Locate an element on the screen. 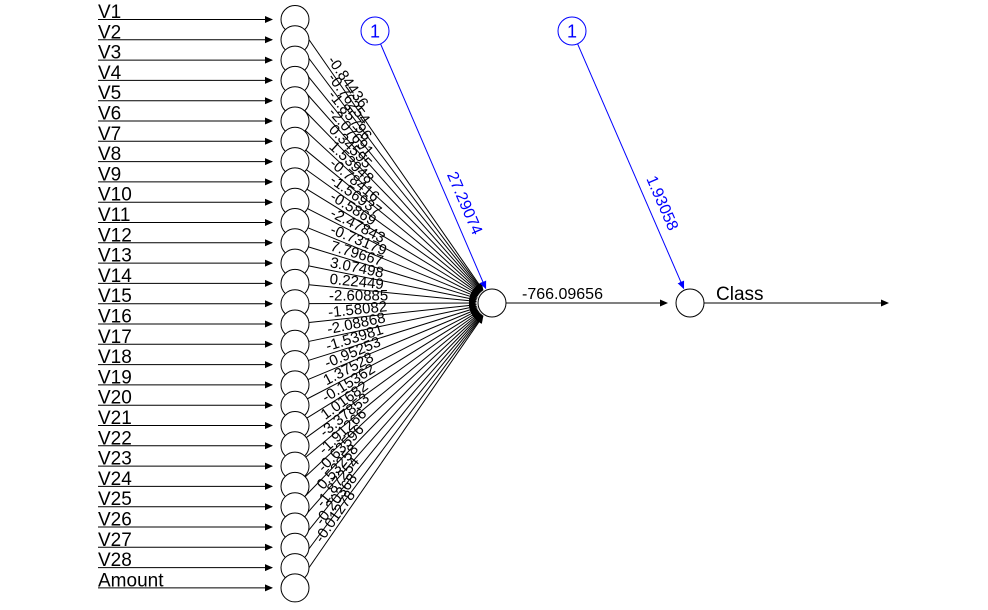 The image size is (988, 610). input-label: V7 is located at coordinates (109, 134).